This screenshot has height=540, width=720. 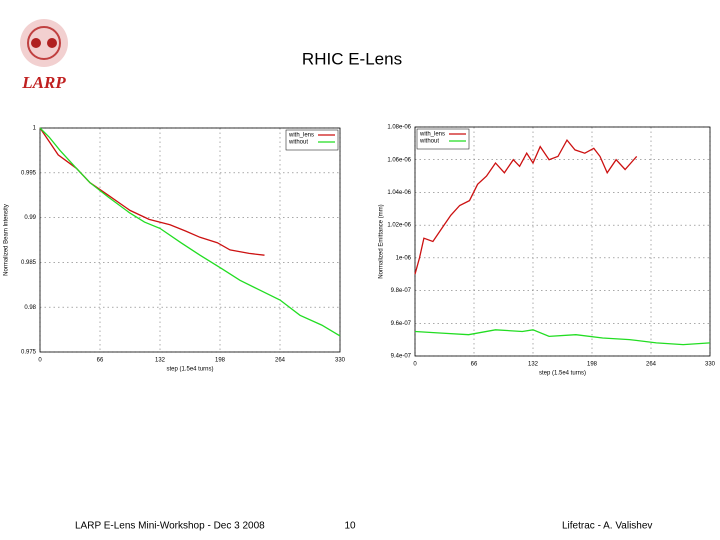 I want to click on y-tick-label: 1.06e-06, so click(x=399, y=160).